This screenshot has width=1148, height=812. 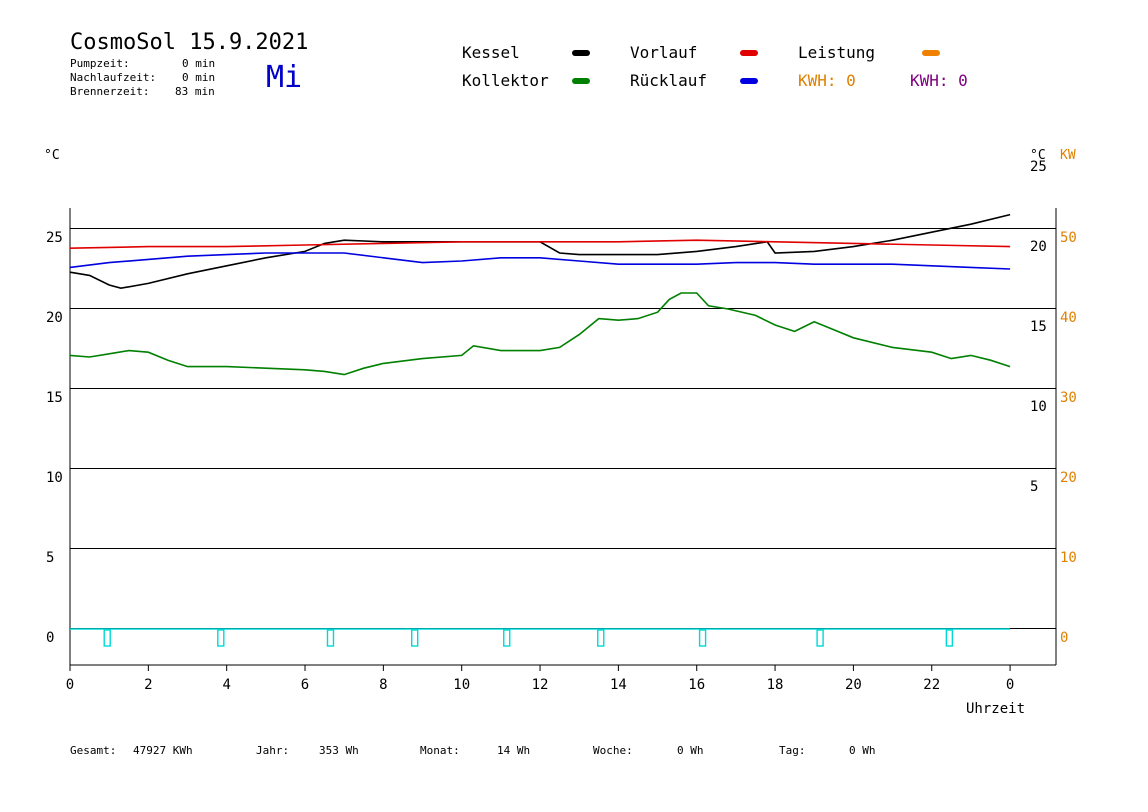 I want to click on x-axis-label: Uhrzeit, so click(x=996, y=709).